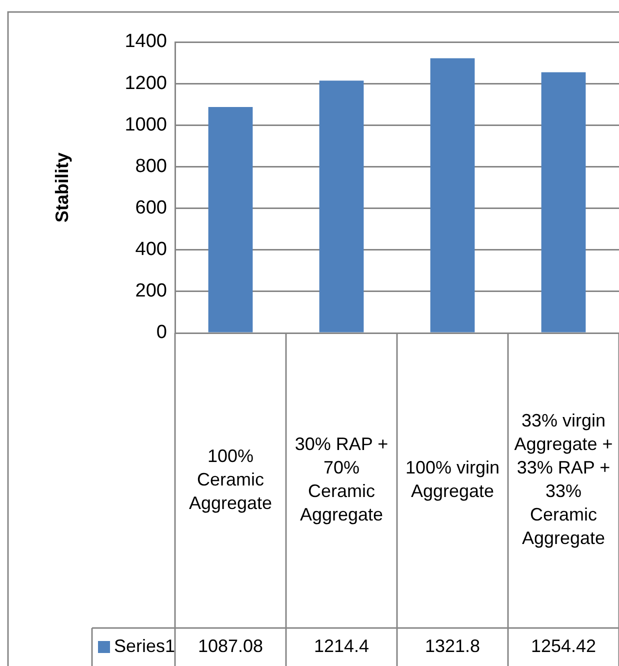  I want to click on data-label: 1087.08, so click(231, 646).